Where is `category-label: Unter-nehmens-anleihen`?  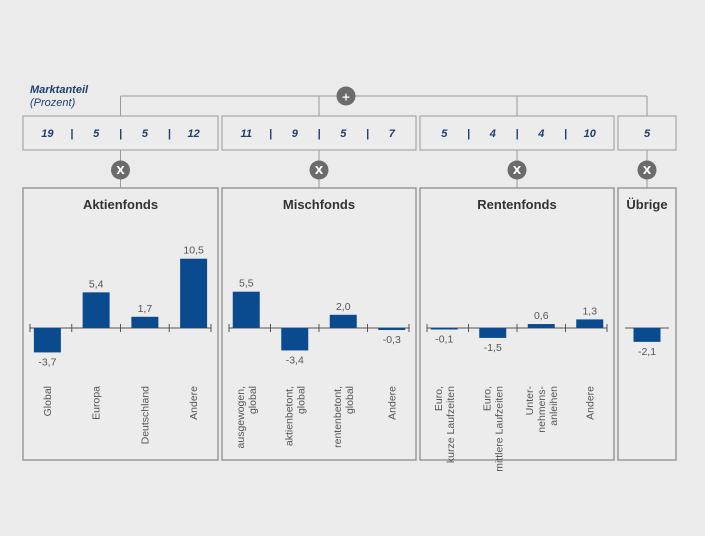 category-label: Unter-nehmens-anleihen is located at coordinates (542, 409).